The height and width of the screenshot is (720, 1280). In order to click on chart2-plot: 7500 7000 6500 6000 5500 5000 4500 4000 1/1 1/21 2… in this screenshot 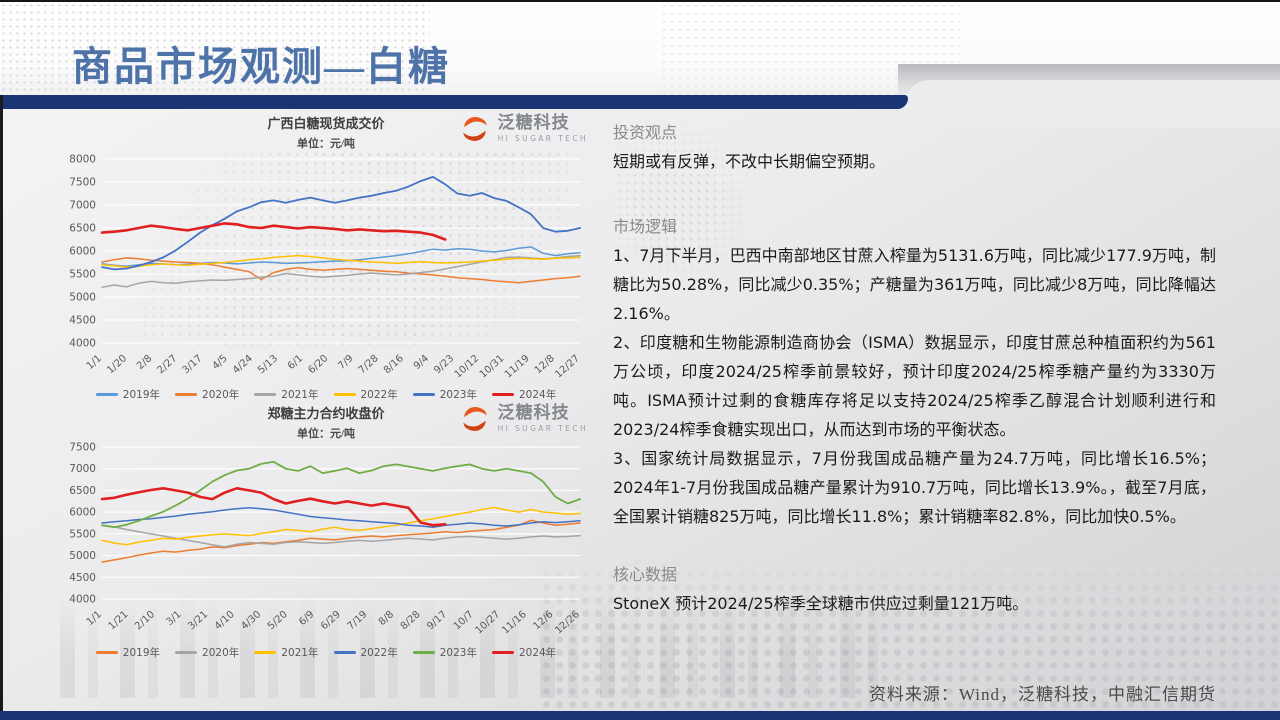, I will do `click(325, 539)`.